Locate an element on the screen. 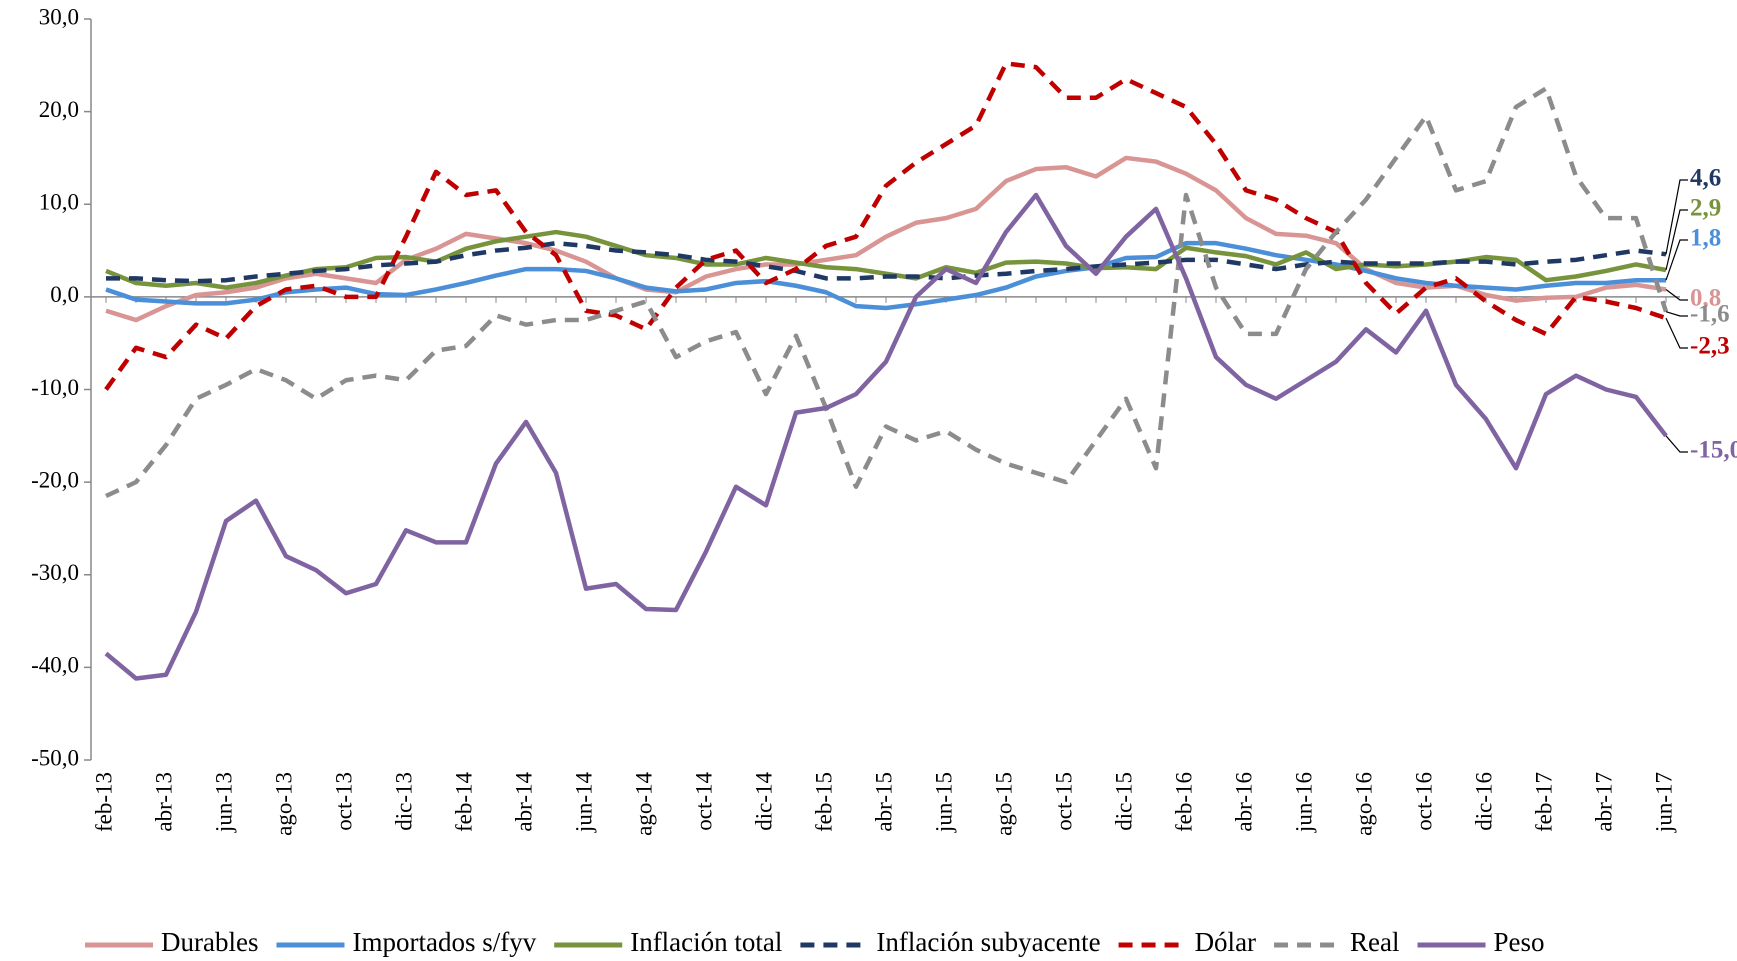  y-tick-label: 20,0 is located at coordinates (59, 109).